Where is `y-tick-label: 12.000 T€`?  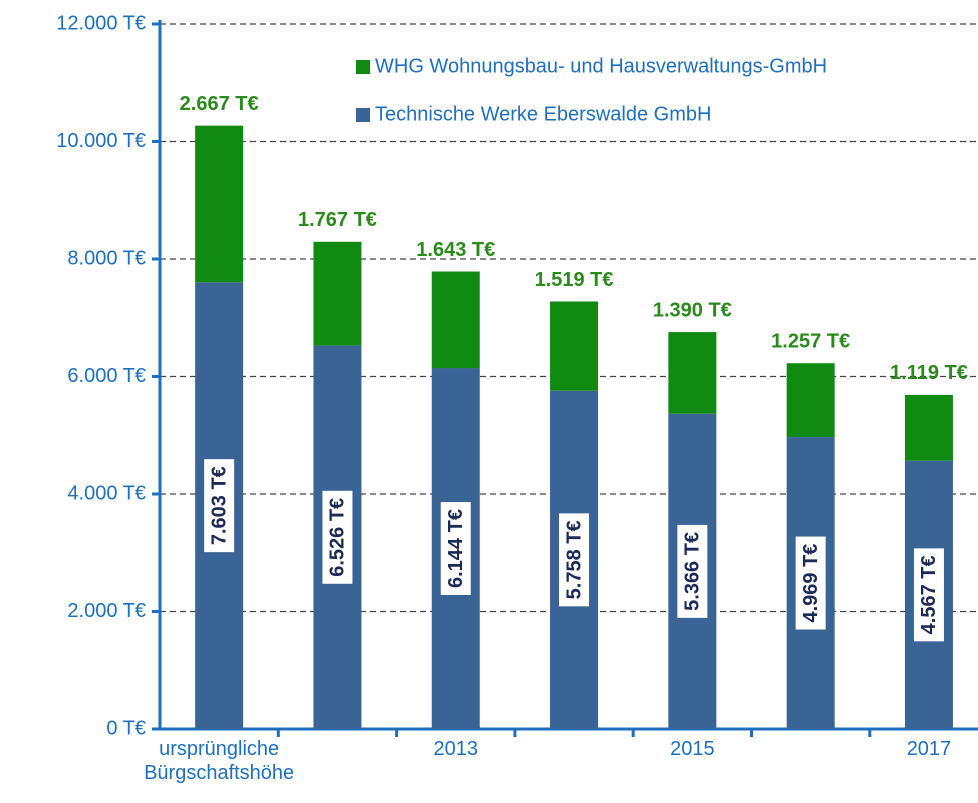 y-tick-label: 12.000 T€ is located at coordinates (101, 23).